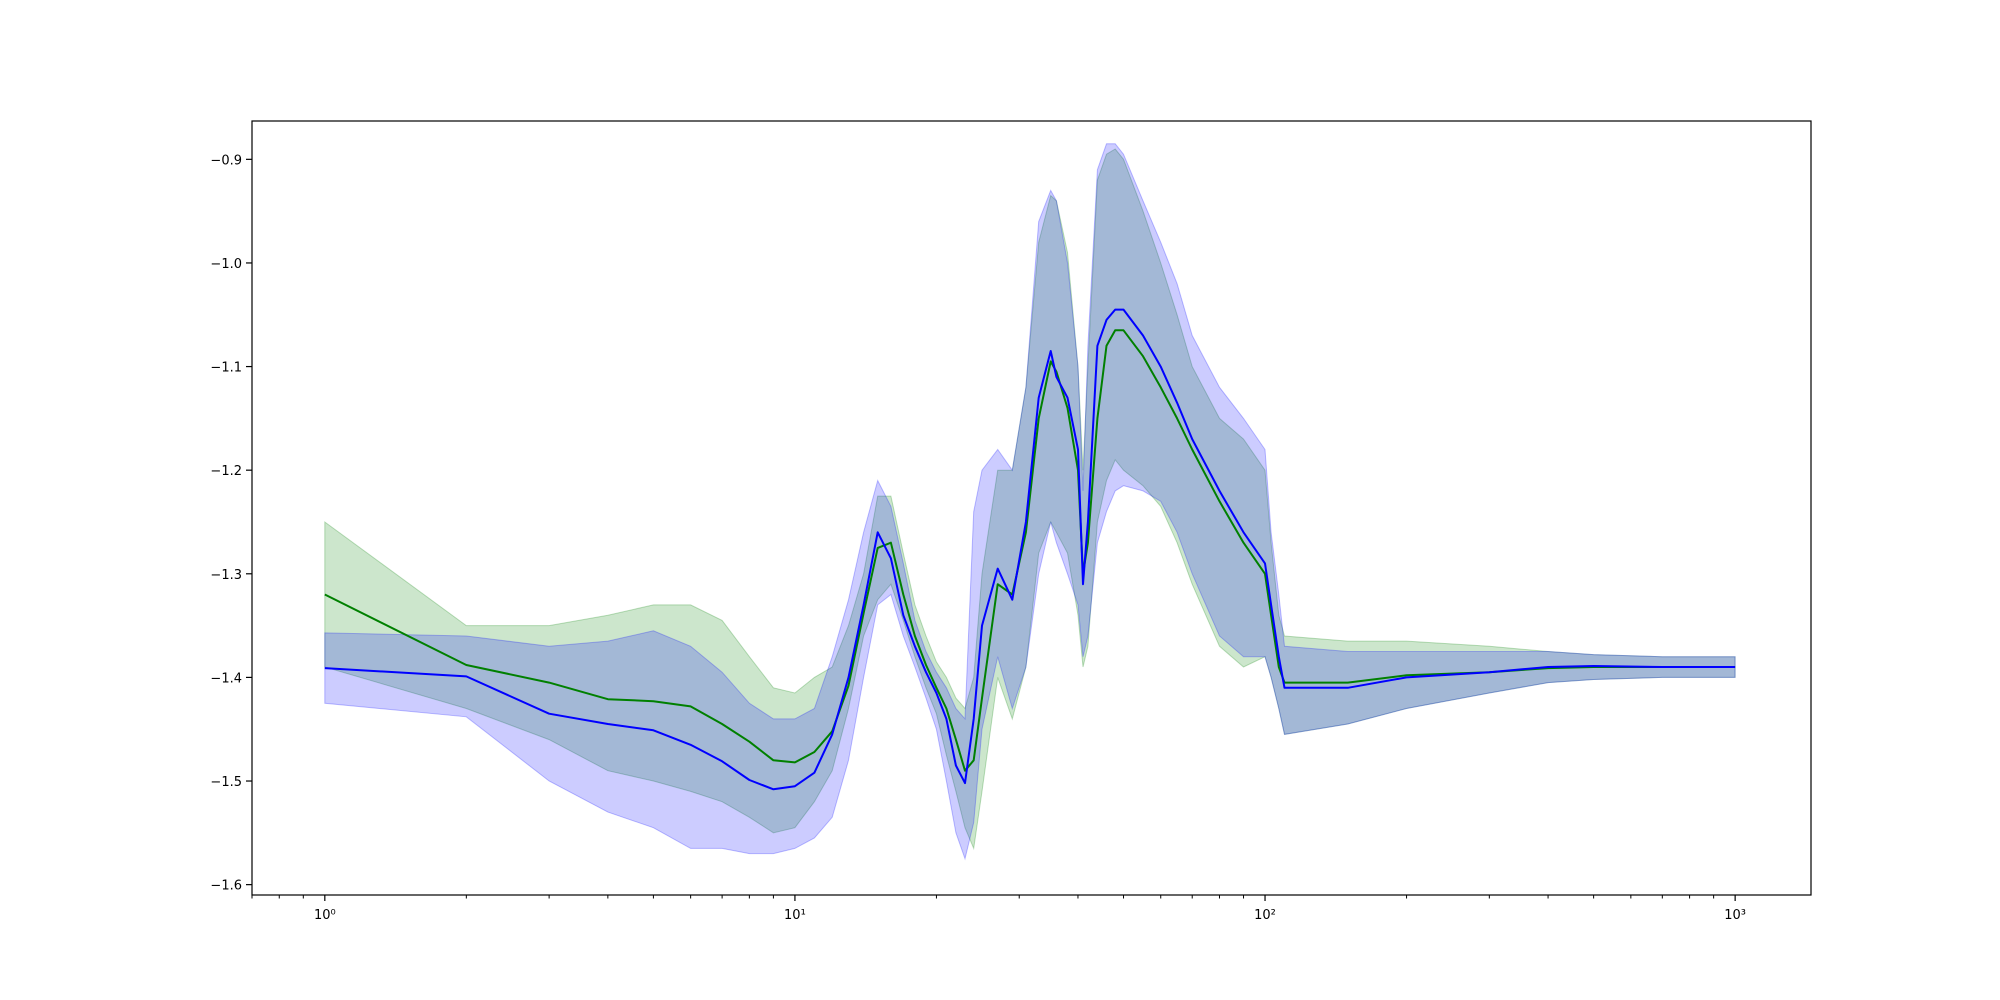 The image size is (2000, 1000). I want to click on x-tick-label: 10³, so click(1735, 915).